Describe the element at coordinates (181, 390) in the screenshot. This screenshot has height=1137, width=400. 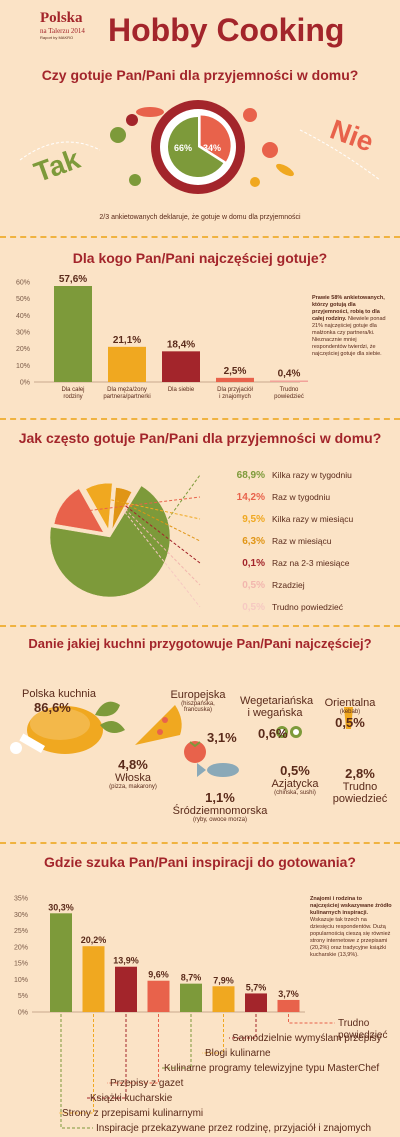
I see `category-label: Dla siebie` at that location.